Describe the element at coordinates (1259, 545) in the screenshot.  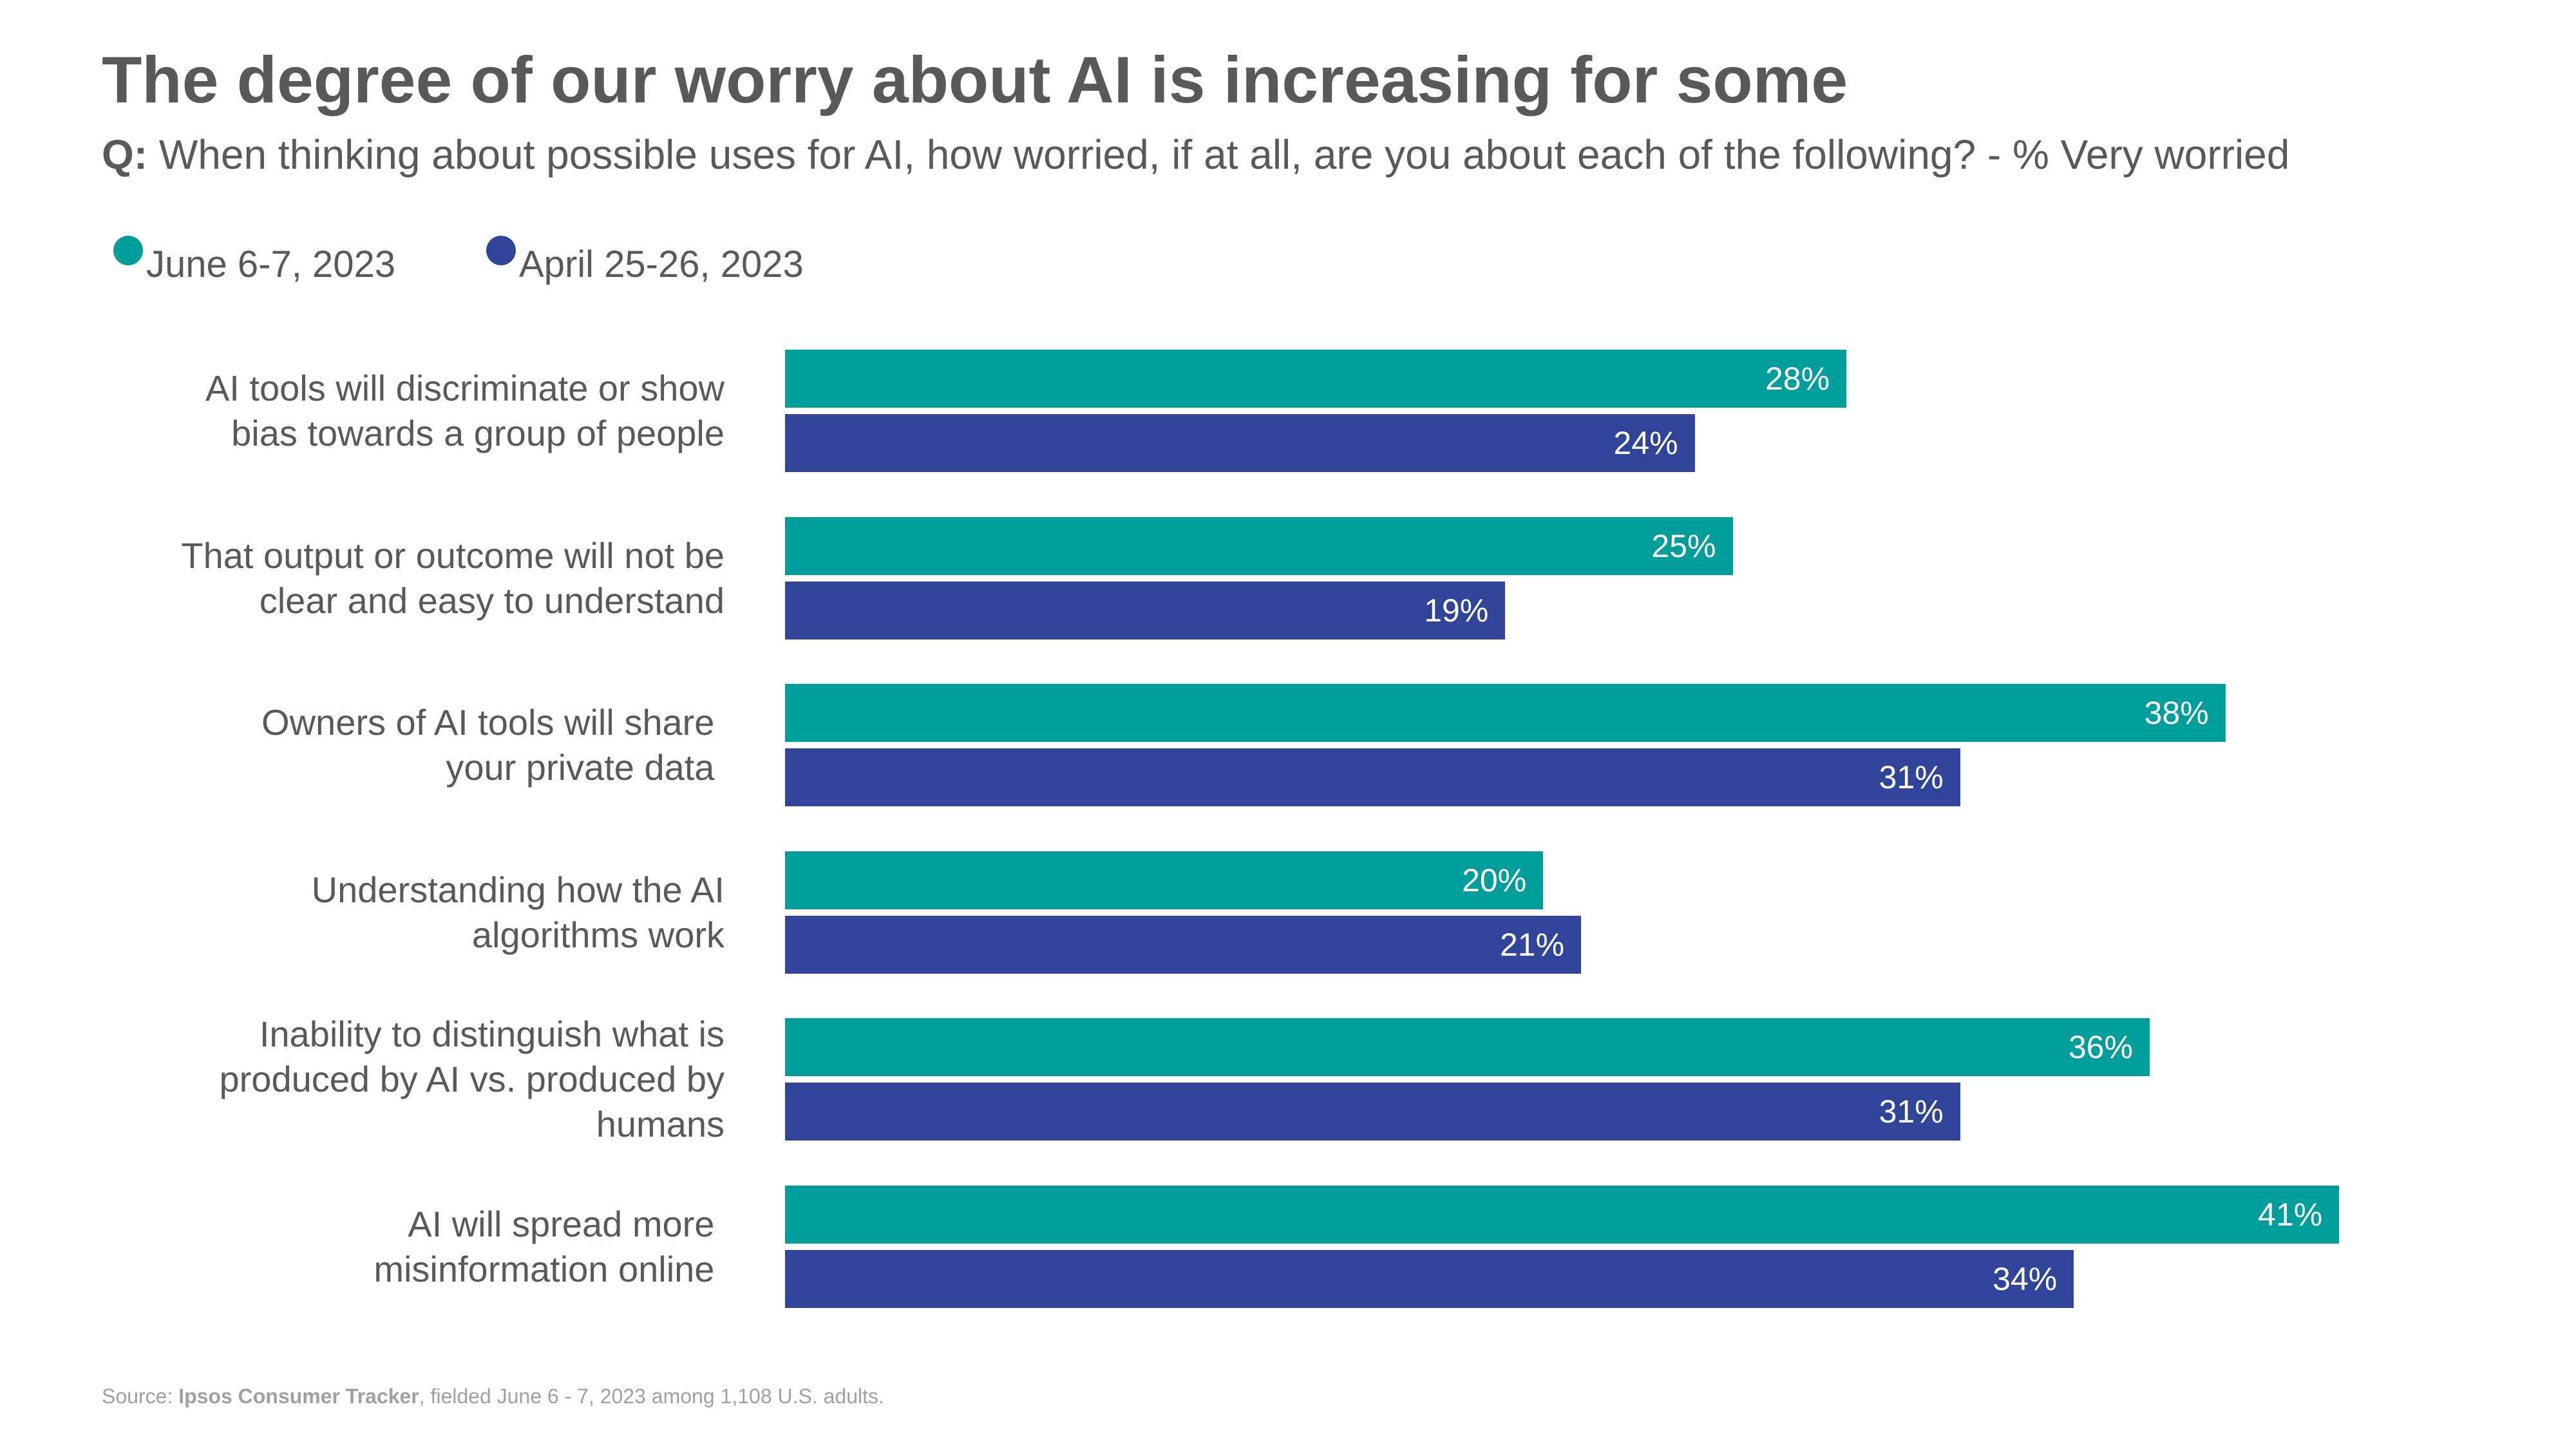
I see `bar-june: 25%` at that location.